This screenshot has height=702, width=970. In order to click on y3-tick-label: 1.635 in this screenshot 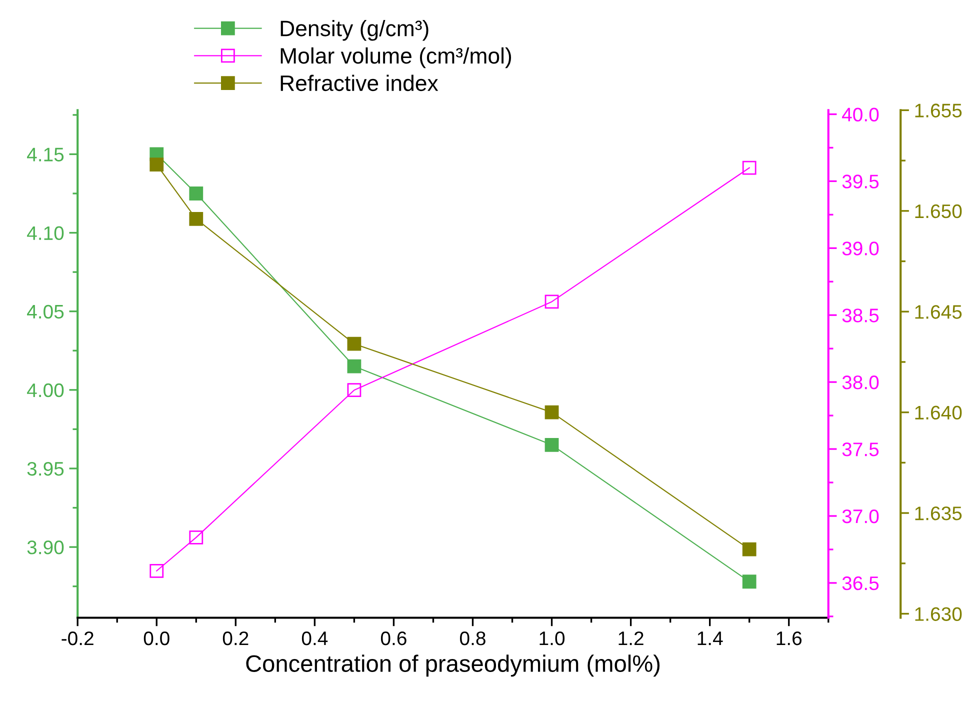, I will do `click(938, 513)`.